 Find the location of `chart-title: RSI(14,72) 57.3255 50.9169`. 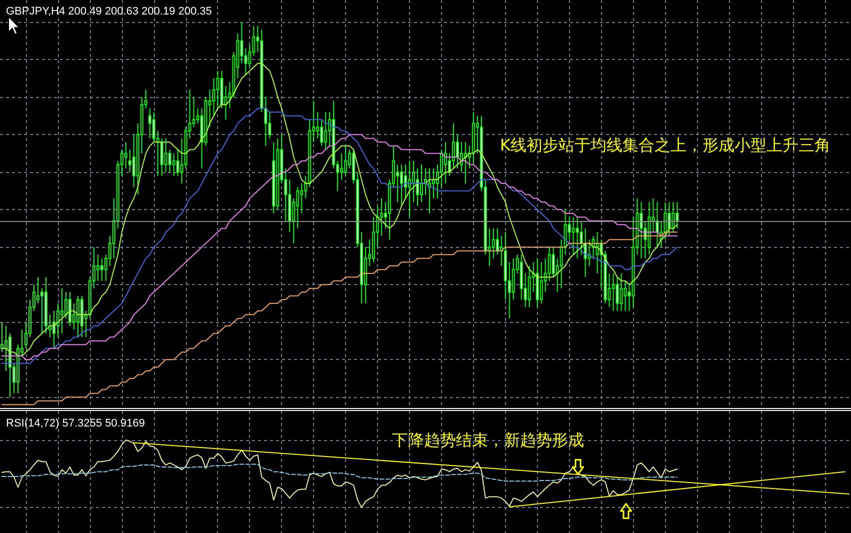

chart-title: RSI(14,72) 57.3255 50.9169 is located at coordinates (75, 424).